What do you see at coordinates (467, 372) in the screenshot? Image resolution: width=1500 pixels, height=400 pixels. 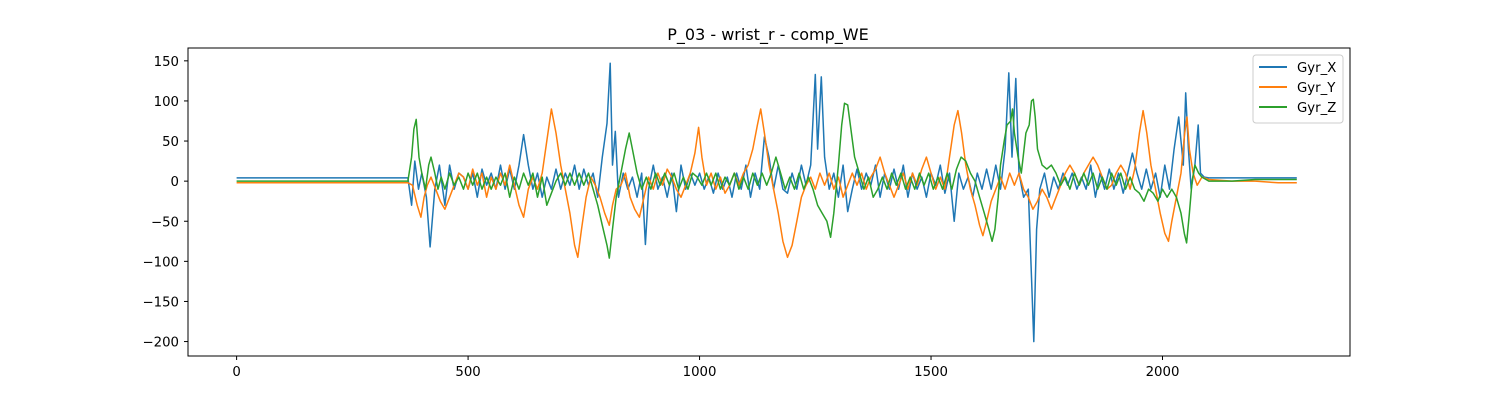 I see `x-tick-label: 500` at bounding box center [467, 372].